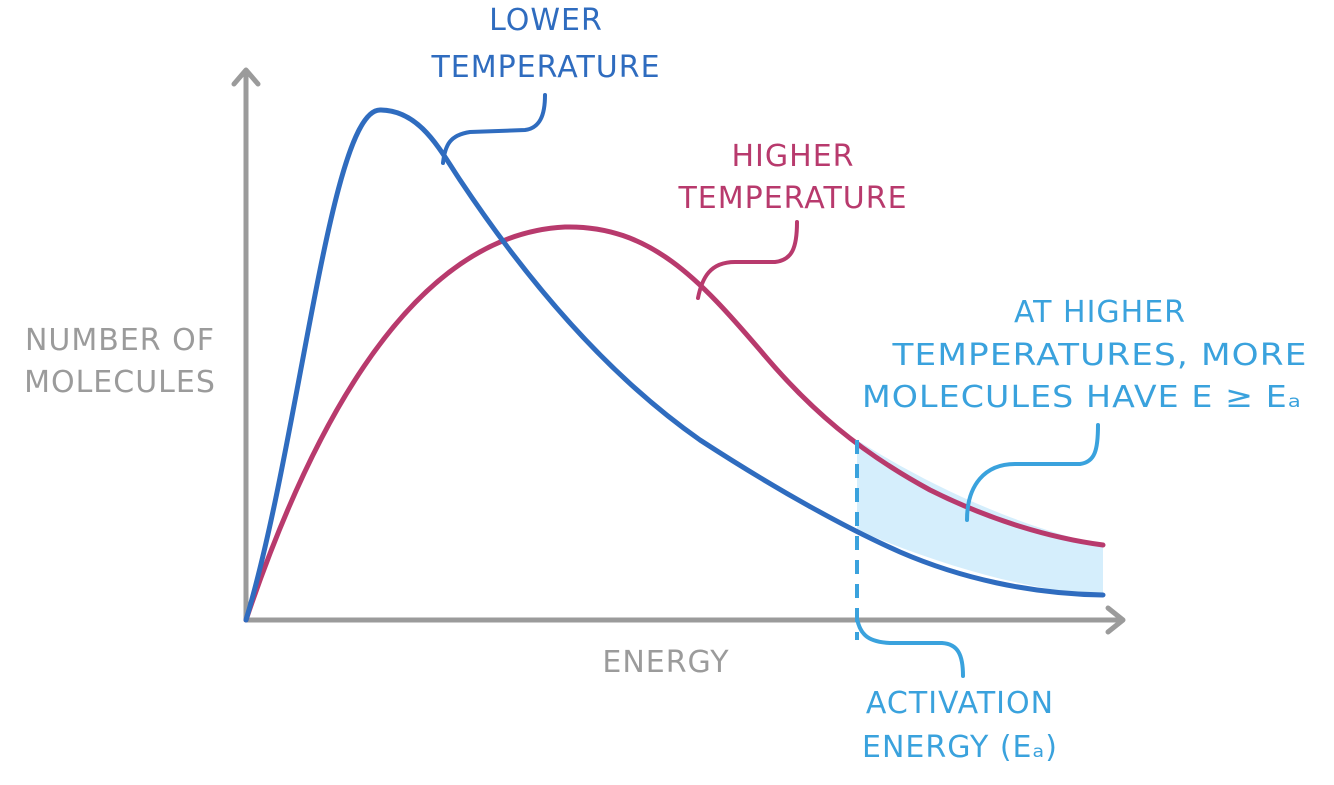 The width and height of the screenshot is (1334, 785). What do you see at coordinates (1100, 312) in the screenshot?
I see `note-label-line1: AT HIGHER` at bounding box center [1100, 312].